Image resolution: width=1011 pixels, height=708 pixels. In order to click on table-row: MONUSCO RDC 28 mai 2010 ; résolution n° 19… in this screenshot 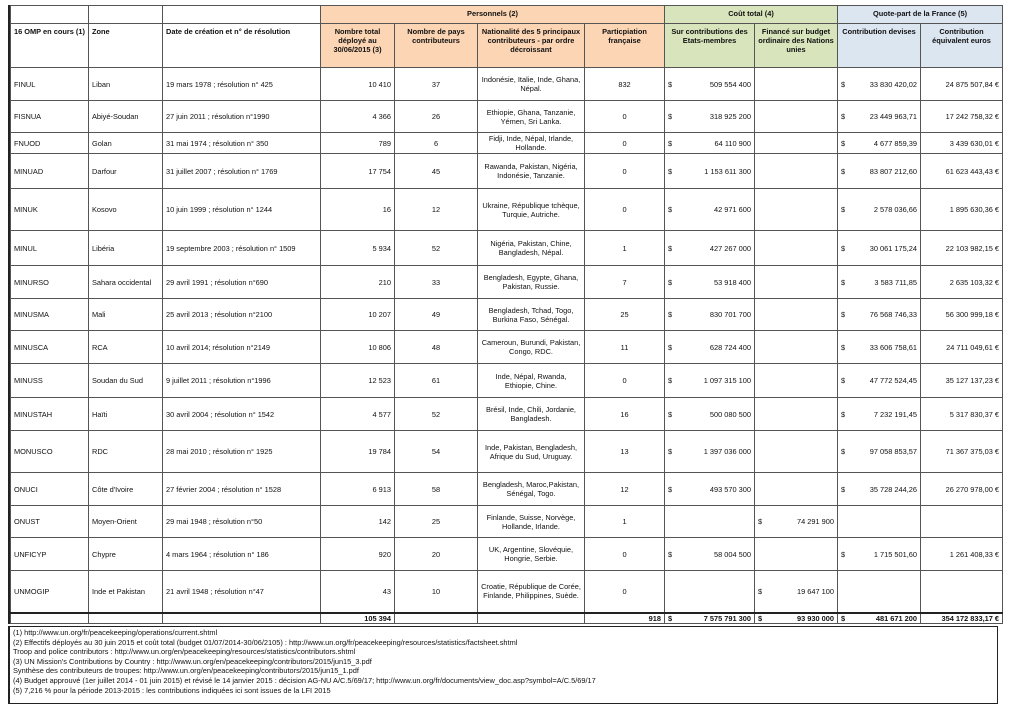, I will do `click(507, 451)`.